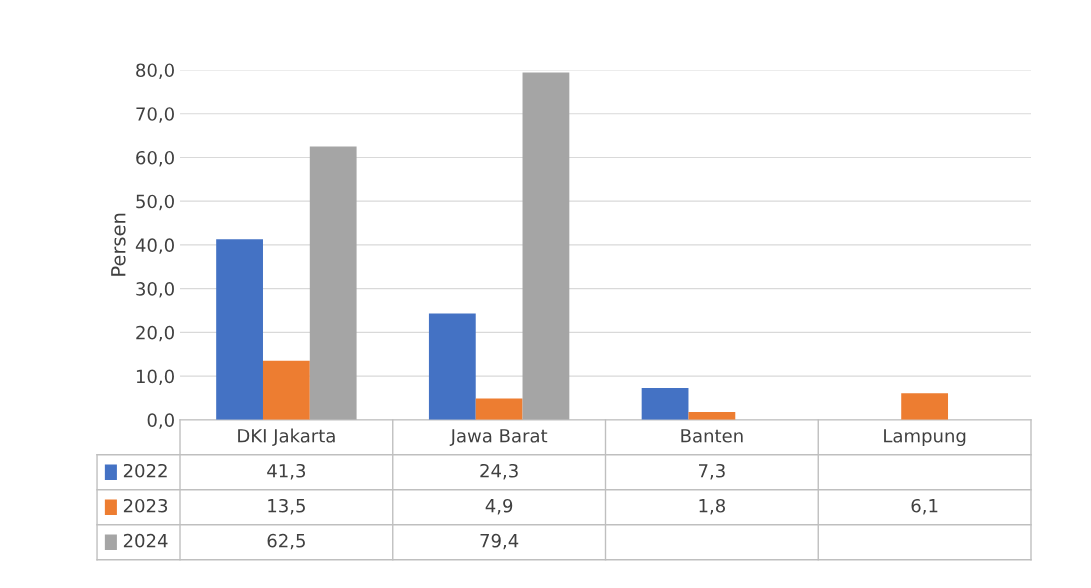 This screenshot has width=1091, height=588. I want to click on y-tick-label: 50,0, so click(155, 202).